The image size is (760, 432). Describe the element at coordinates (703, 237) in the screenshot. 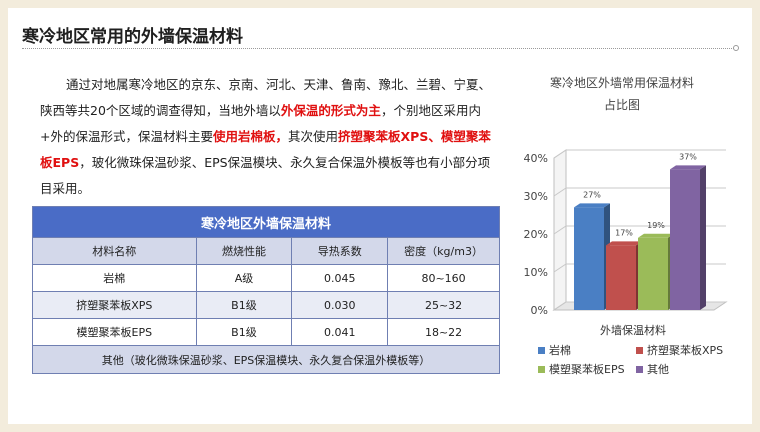

I see `bar-side` at that location.